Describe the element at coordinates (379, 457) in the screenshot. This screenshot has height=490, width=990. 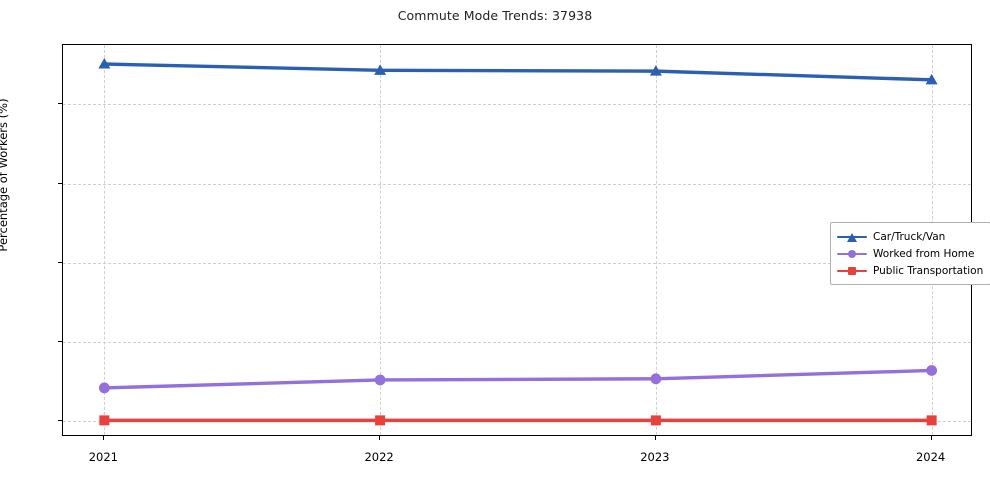
I see `x-axis-tick-label: 2022` at that location.